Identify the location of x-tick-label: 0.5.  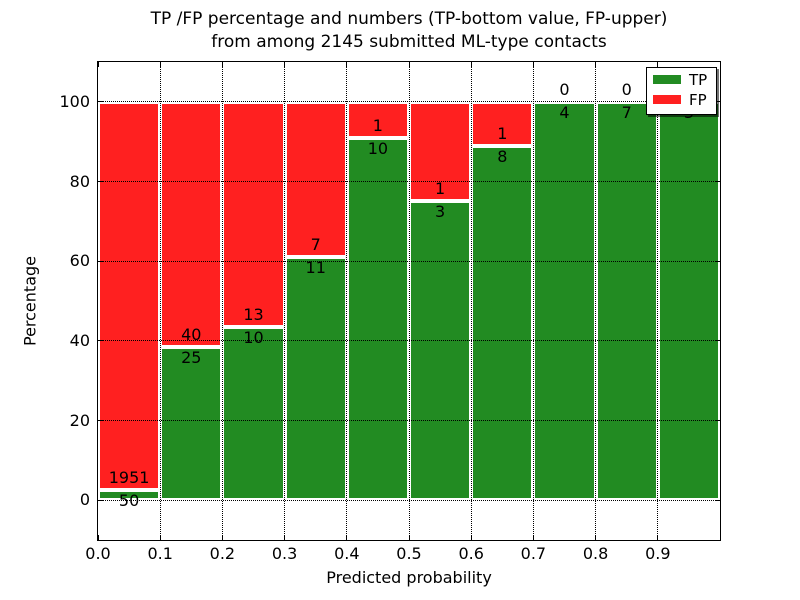
(409, 553).